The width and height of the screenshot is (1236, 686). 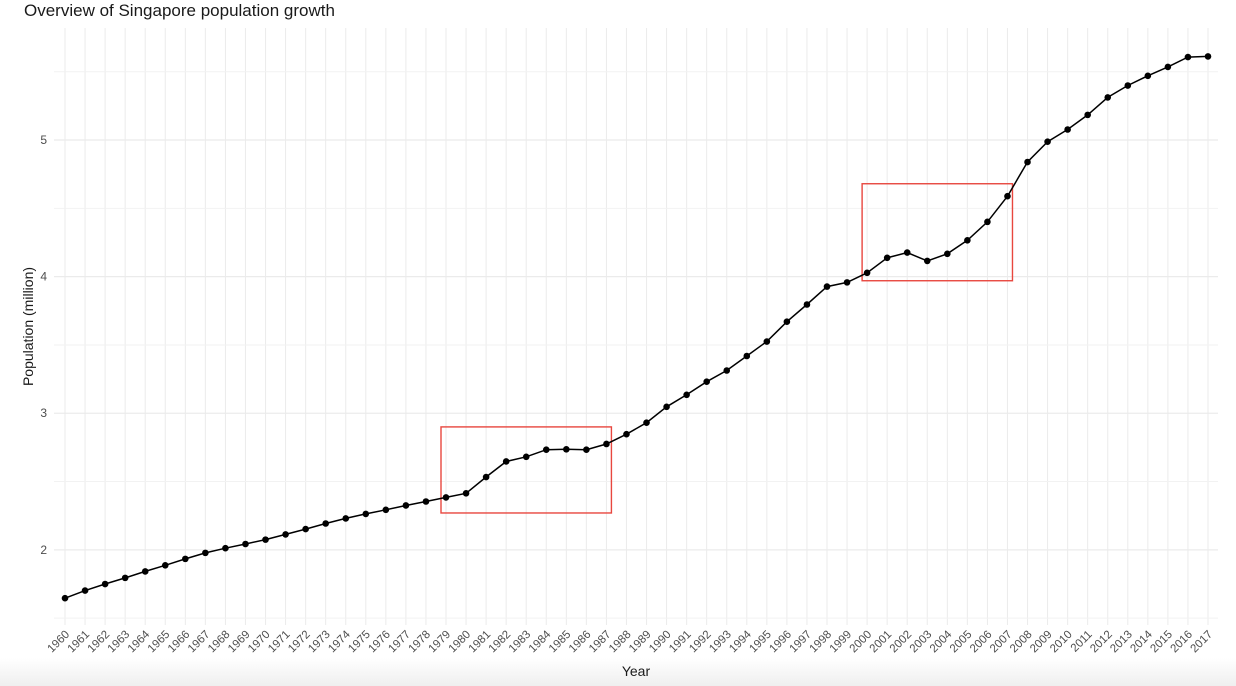 What do you see at coordinates (961, 642) in the screenshot?
I see `x-tick-label: 2005` at bounding box center [961, 642].